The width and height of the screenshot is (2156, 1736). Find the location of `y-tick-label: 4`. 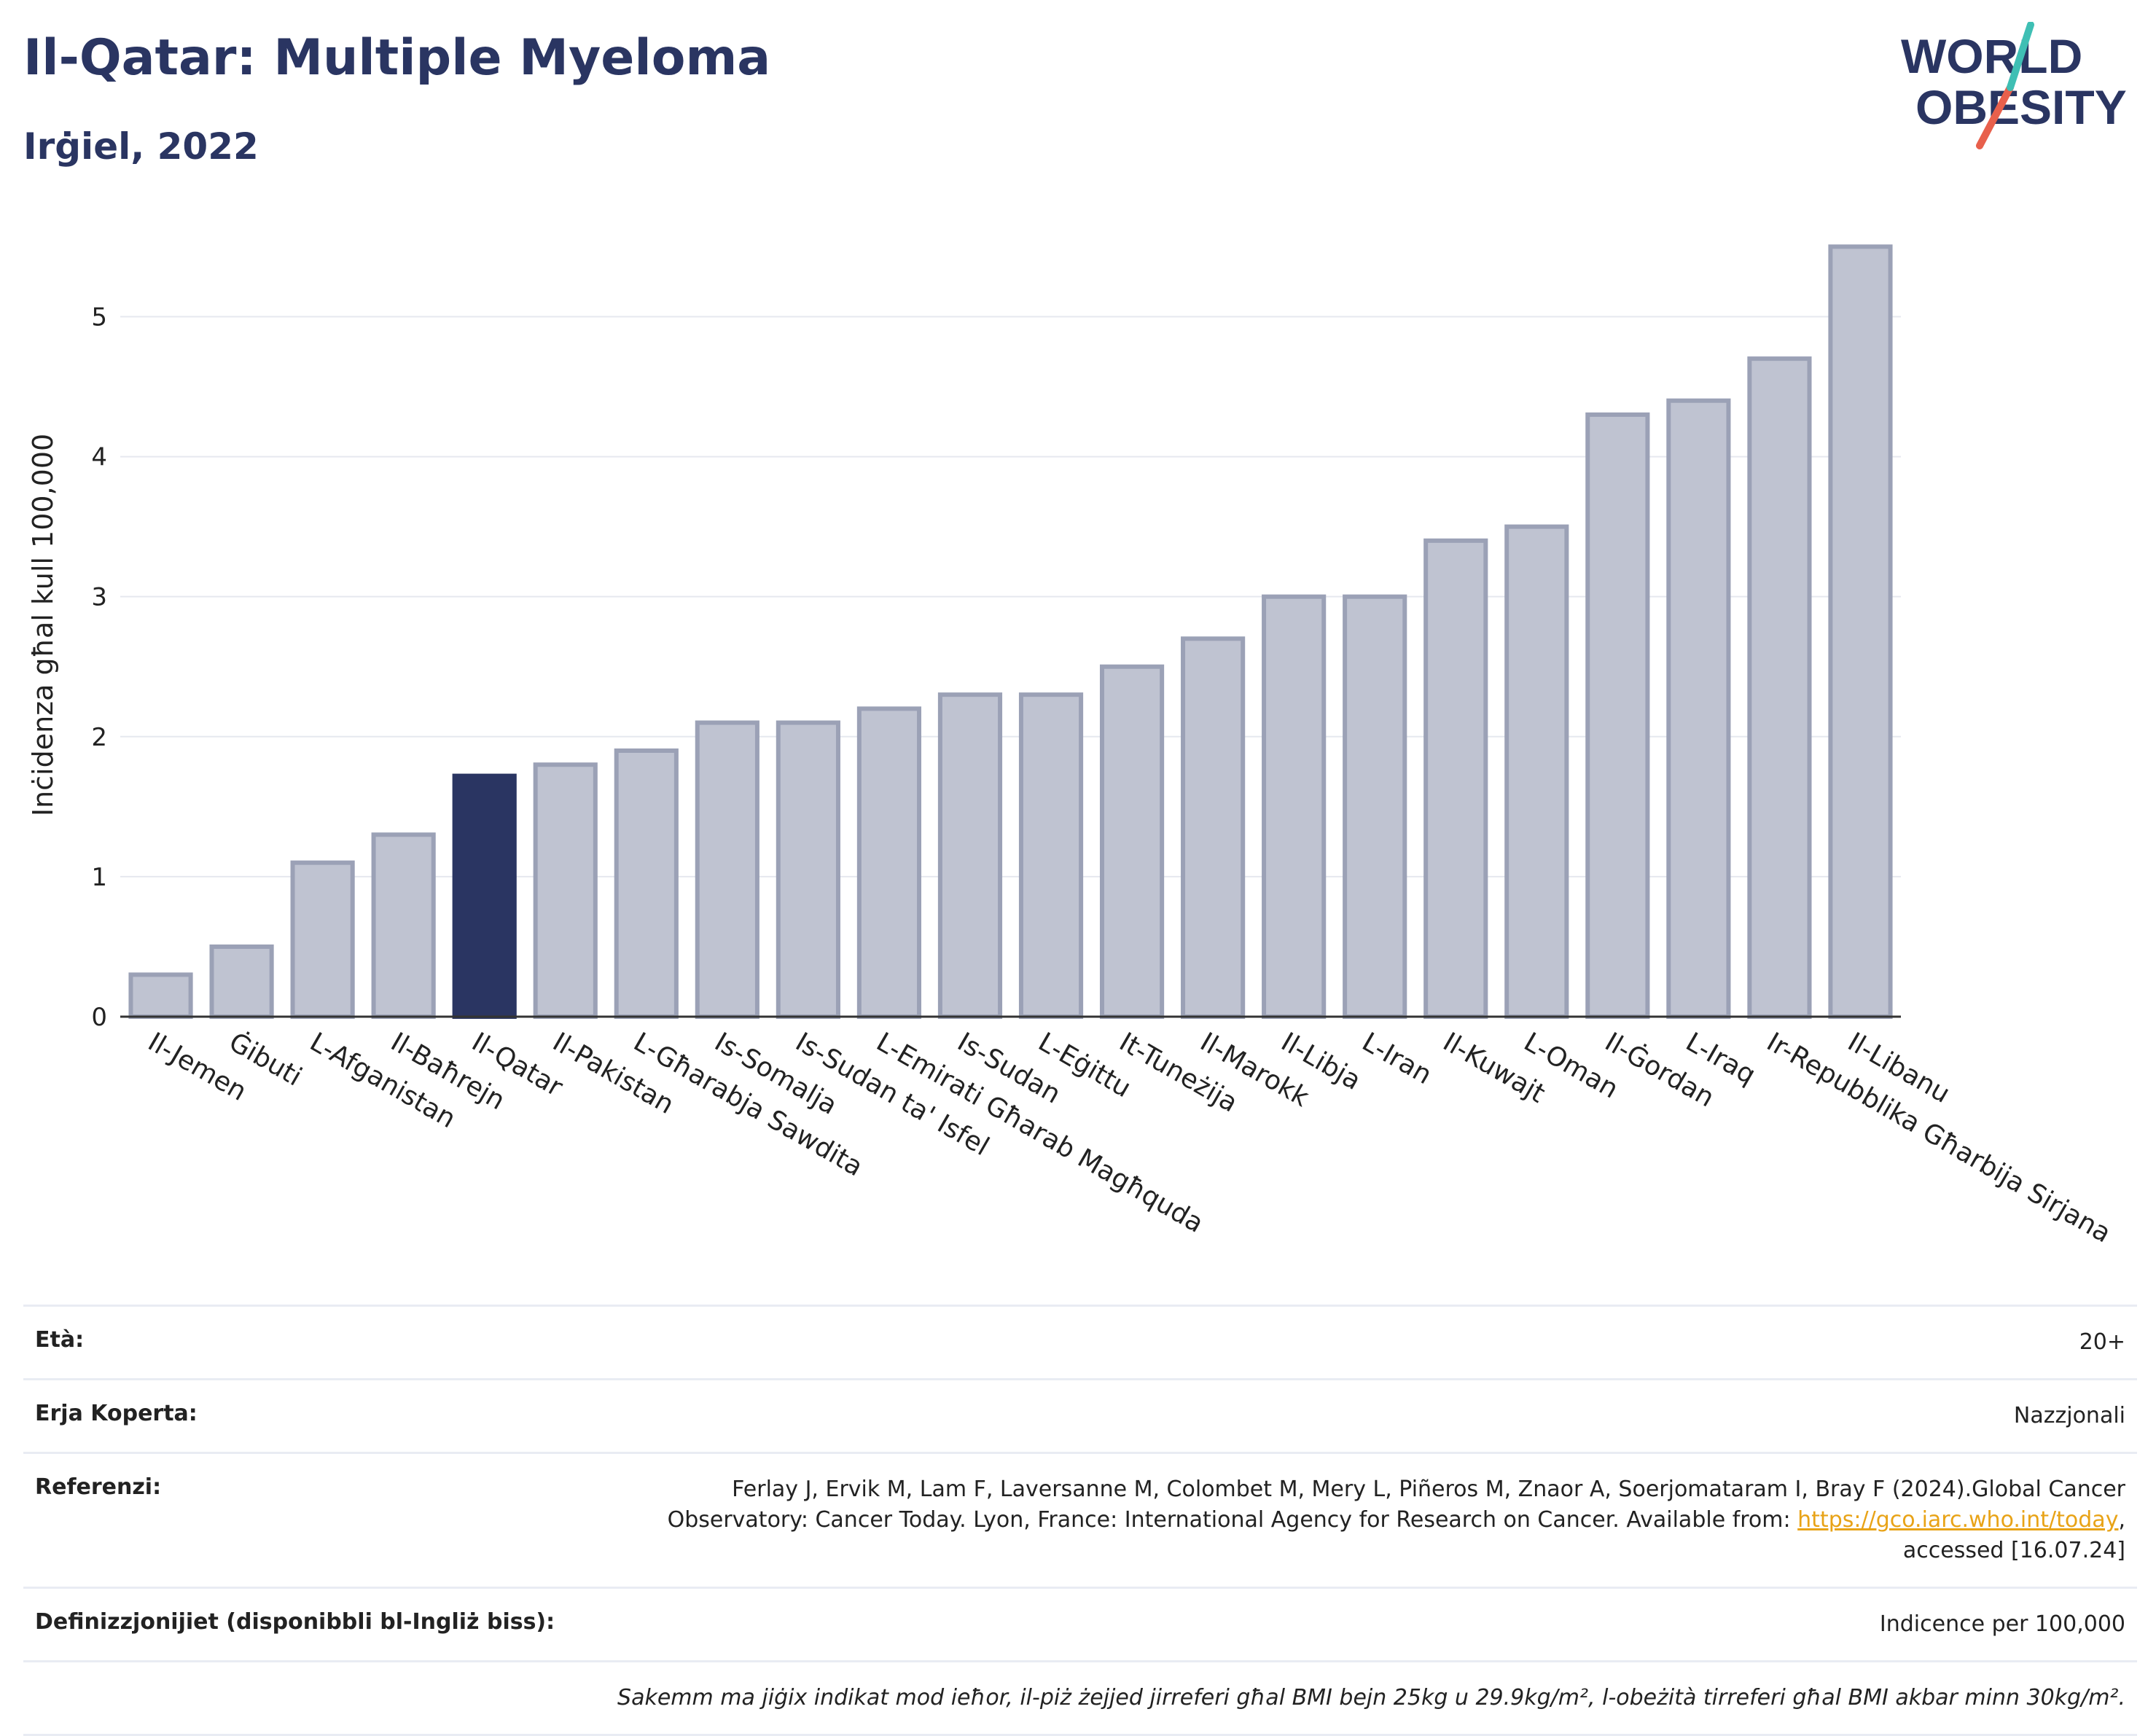

y-tick-label: 4 is located at coordinates (99, 458).